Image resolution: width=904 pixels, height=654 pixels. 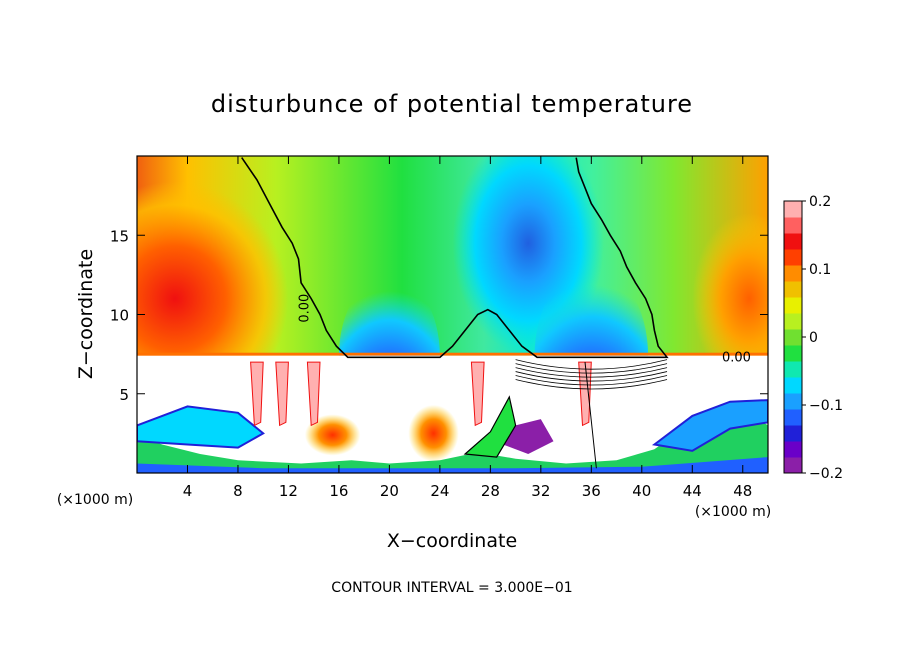 What do you see at coordinates (455, 258) in the screenshot?
I see `zero-contour-line` at bounding box center [455, 258].